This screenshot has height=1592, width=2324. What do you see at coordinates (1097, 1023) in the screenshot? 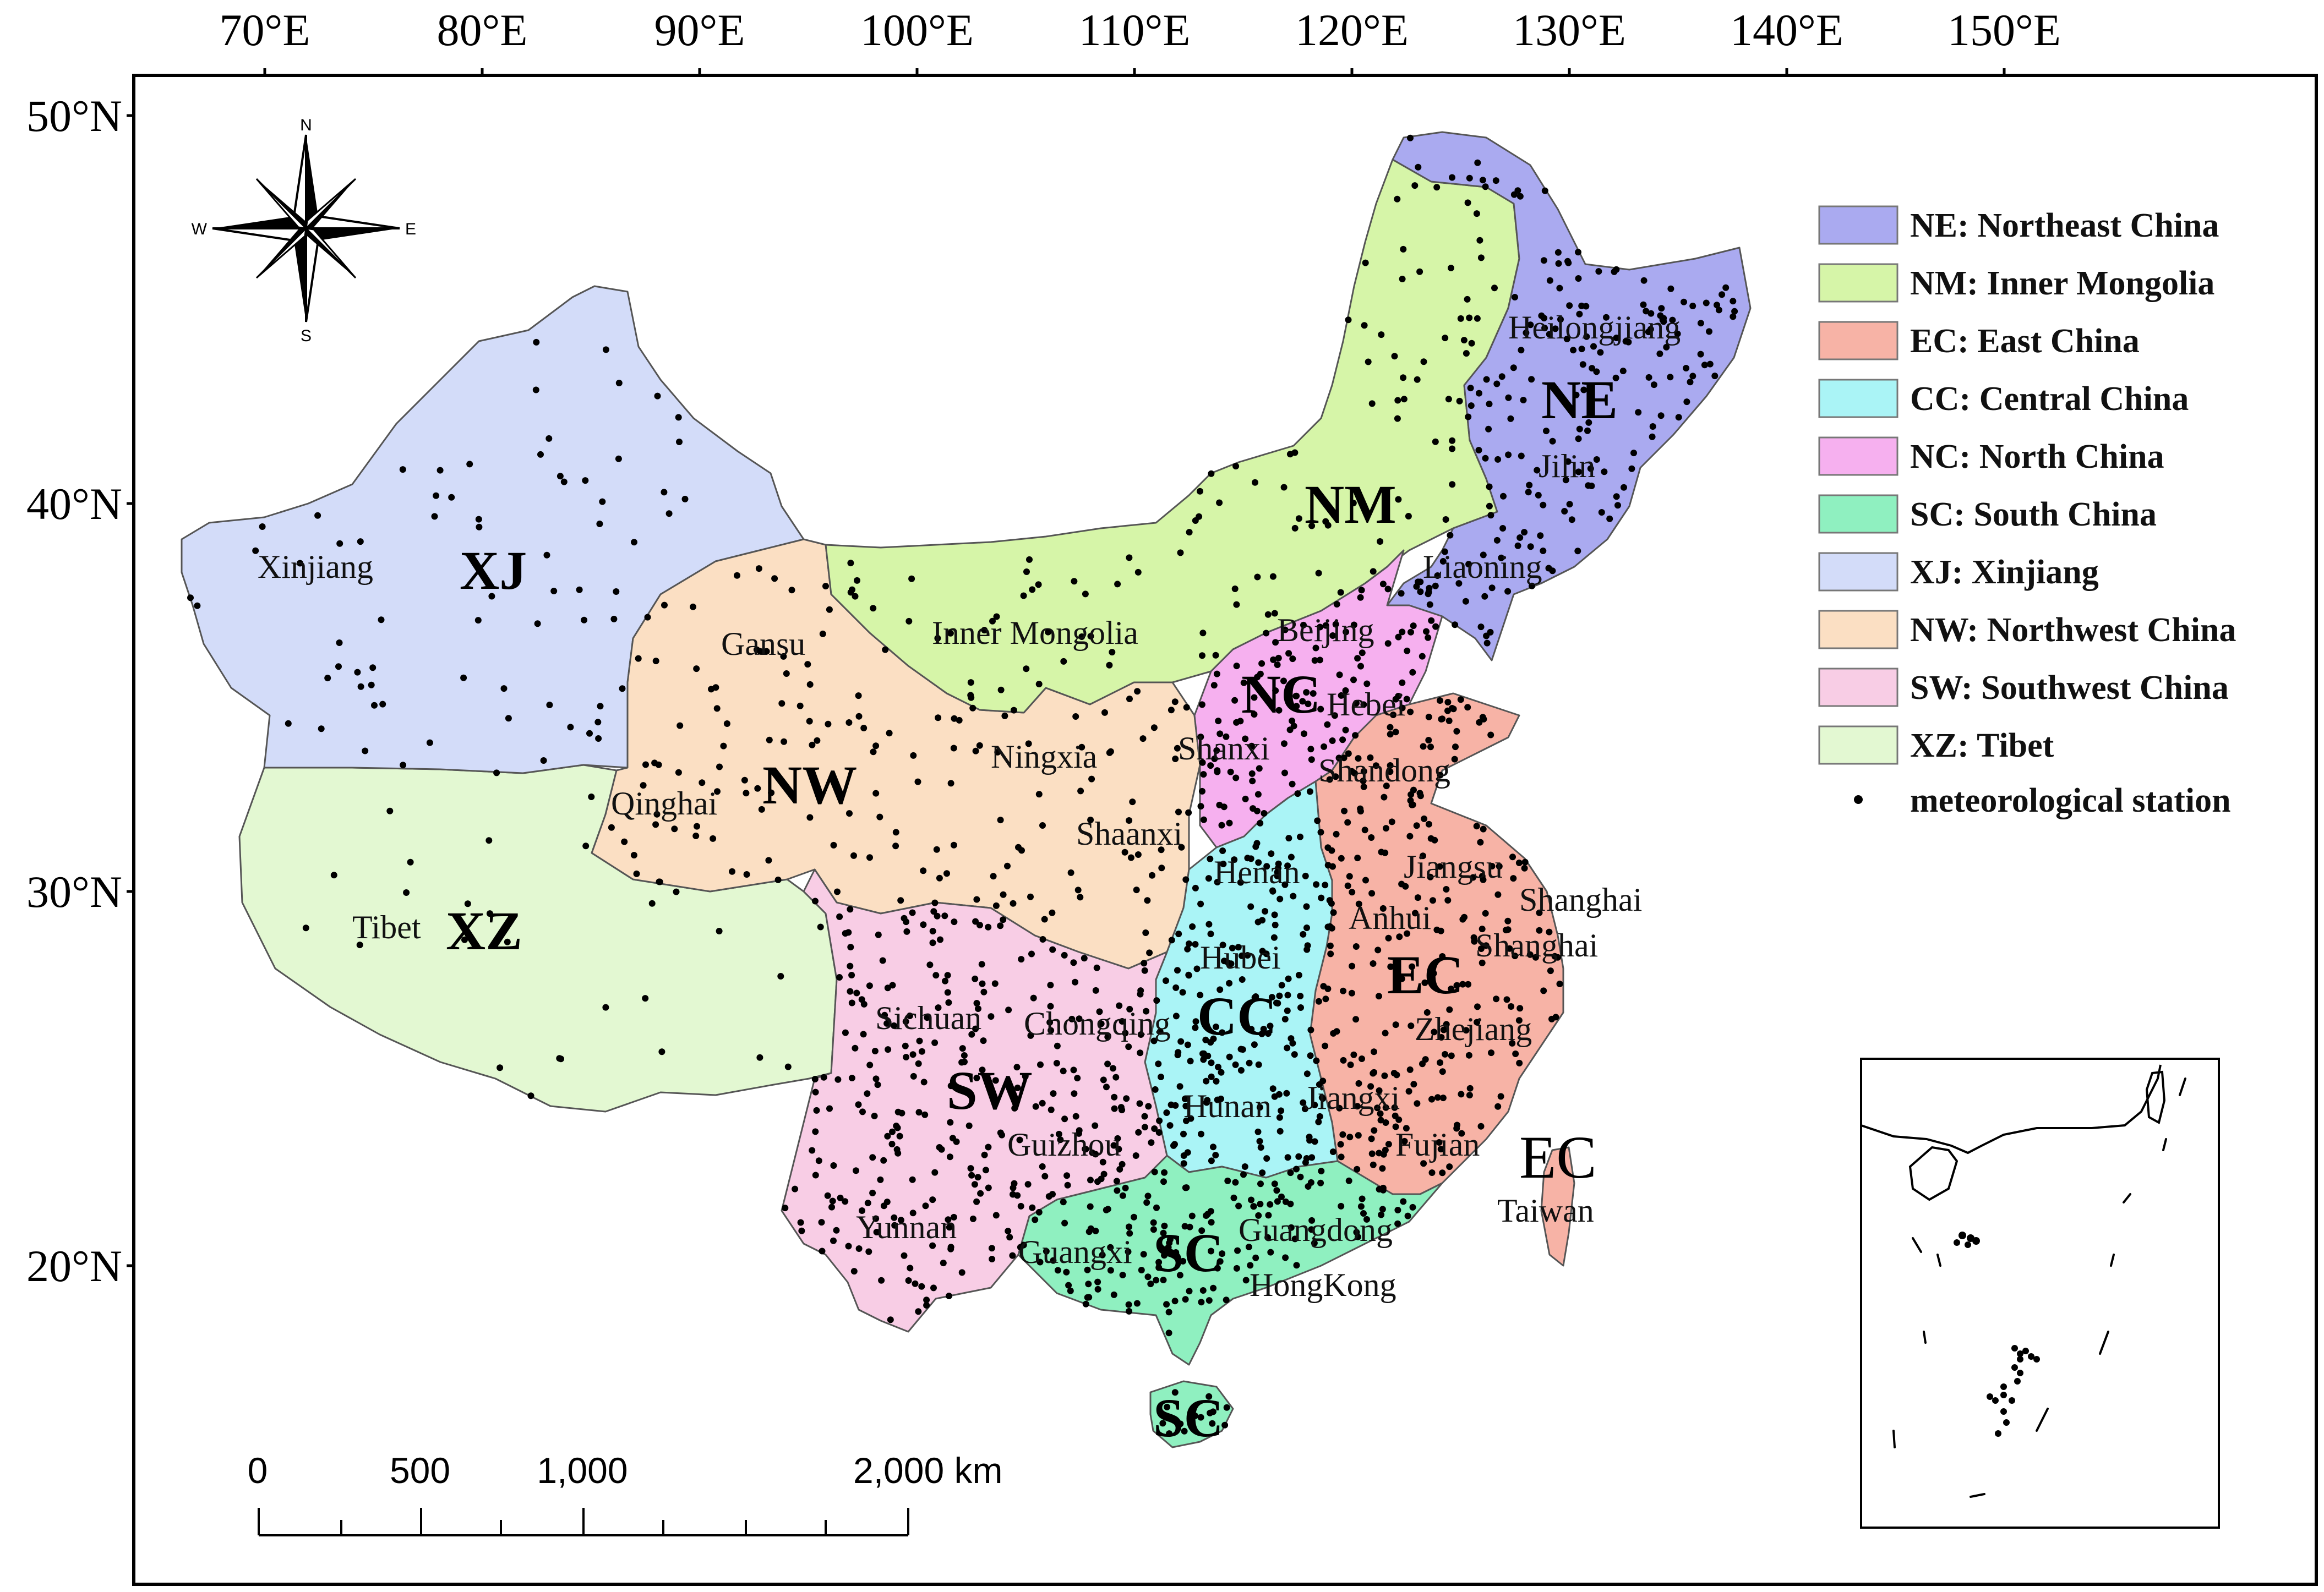
I see `province-label-chongqing: Chongqing` at bounding box center [1097, 1023].